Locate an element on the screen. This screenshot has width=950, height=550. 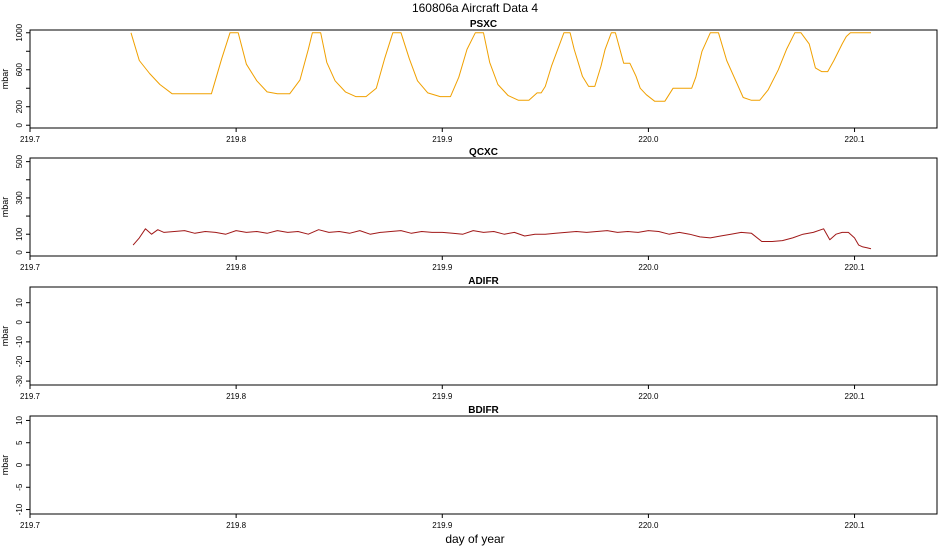
y-tick-label: 1000 is located at coordinates (19, 32).